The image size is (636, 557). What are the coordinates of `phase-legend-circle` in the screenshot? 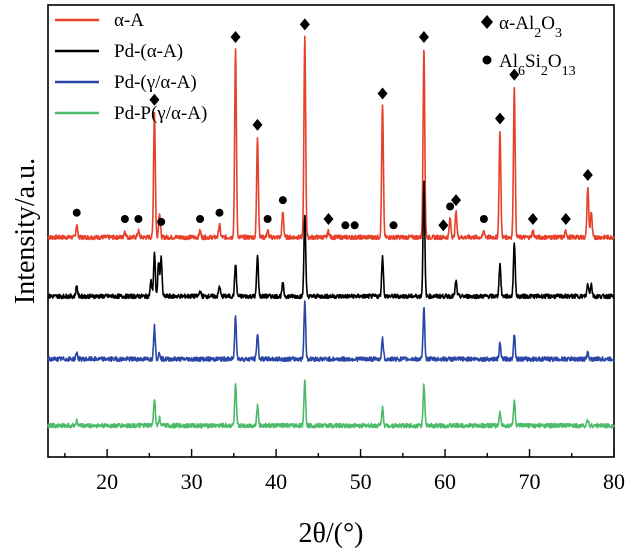 It's located at (487, 60).